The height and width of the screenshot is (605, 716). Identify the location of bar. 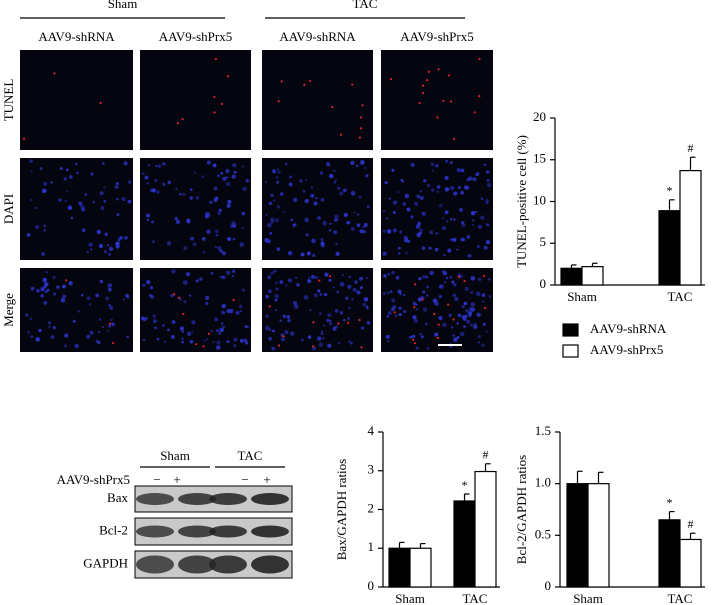
(690, 563).